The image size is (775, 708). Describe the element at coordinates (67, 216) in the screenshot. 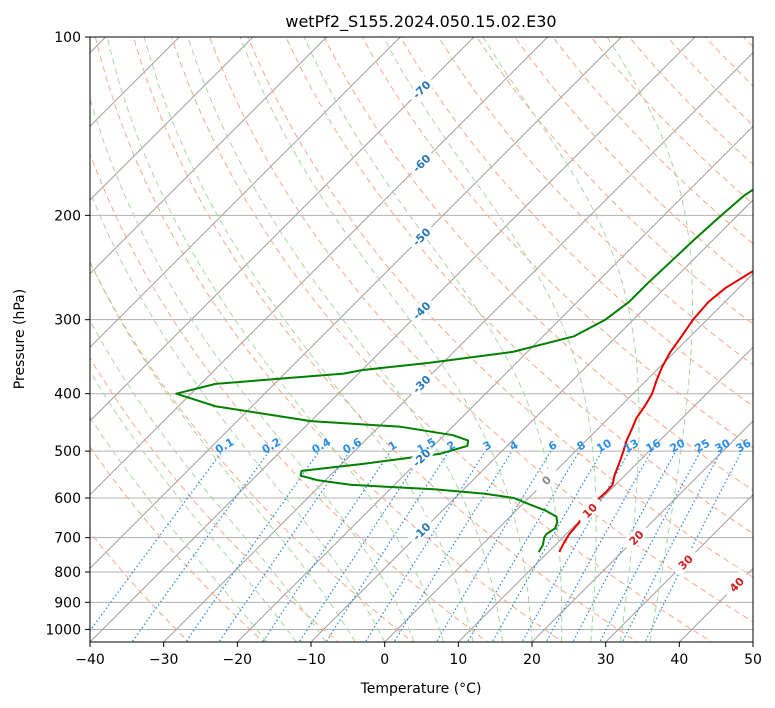

I see `y-tick-label: 200` at that location.